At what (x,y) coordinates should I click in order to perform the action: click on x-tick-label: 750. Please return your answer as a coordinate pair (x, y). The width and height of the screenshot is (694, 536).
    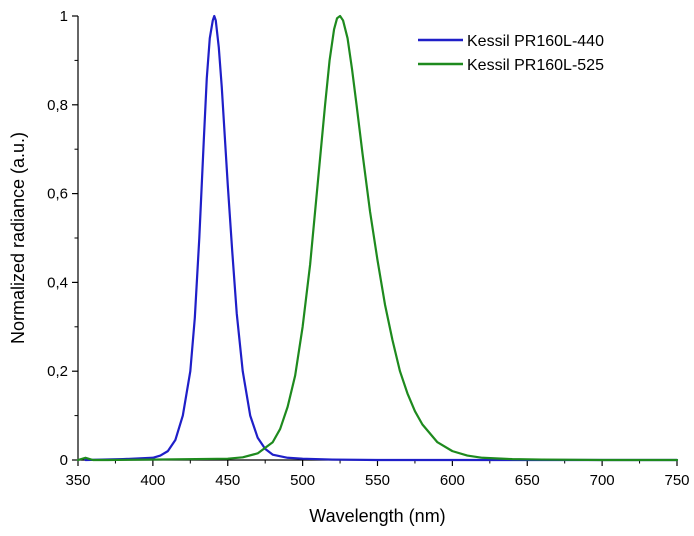
    Looking at the image, I should click on (676, 480).